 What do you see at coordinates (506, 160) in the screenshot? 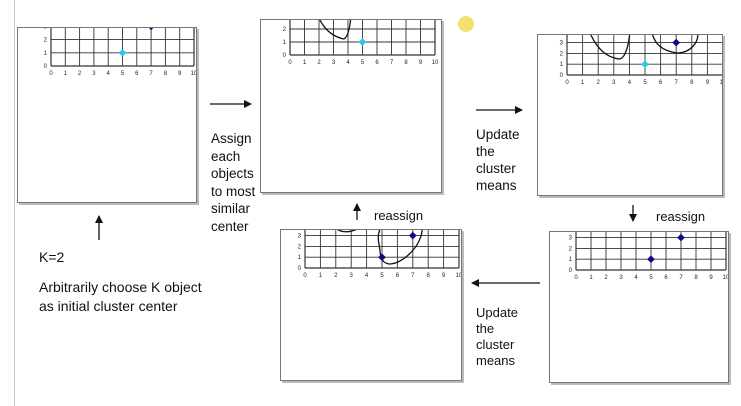
I see `update-text-top: Update the cluster means` at bounding box center [506, 160].